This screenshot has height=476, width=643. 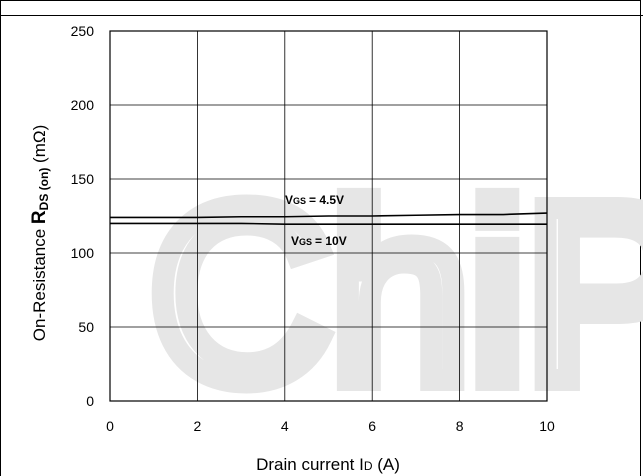 What do you see at coordinates (83, 105) in the screenshot?
I see `y-tick-label: 200` at bounding box center [83, 105].